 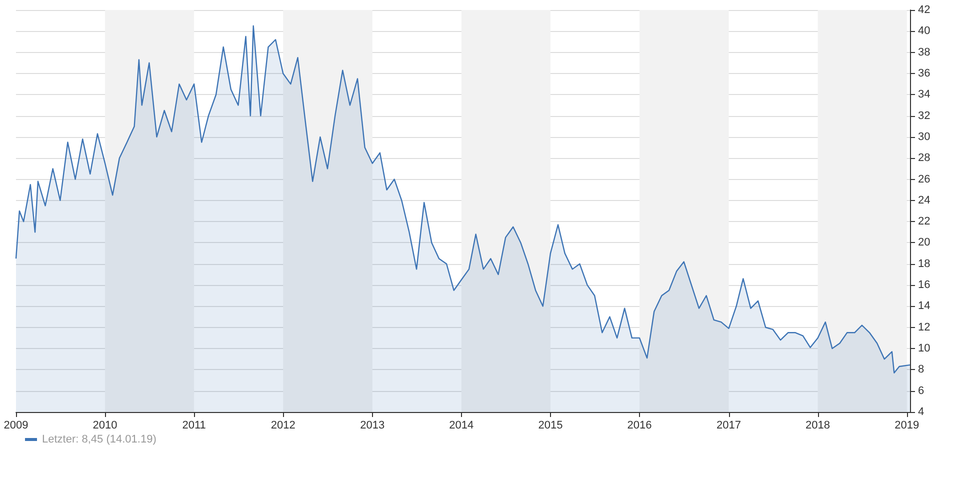 What do you see at coordinates (283, 426) in the screenshot?
I see `x-tick-label: 2012` at bounding box center [283, 426].